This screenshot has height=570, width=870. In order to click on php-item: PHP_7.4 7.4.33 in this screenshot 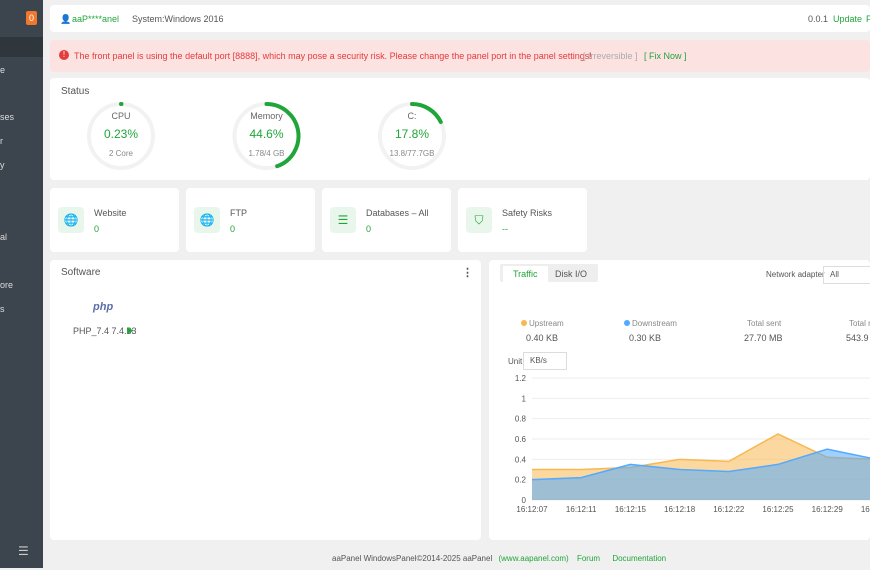, I will do `click(105, 331)`.